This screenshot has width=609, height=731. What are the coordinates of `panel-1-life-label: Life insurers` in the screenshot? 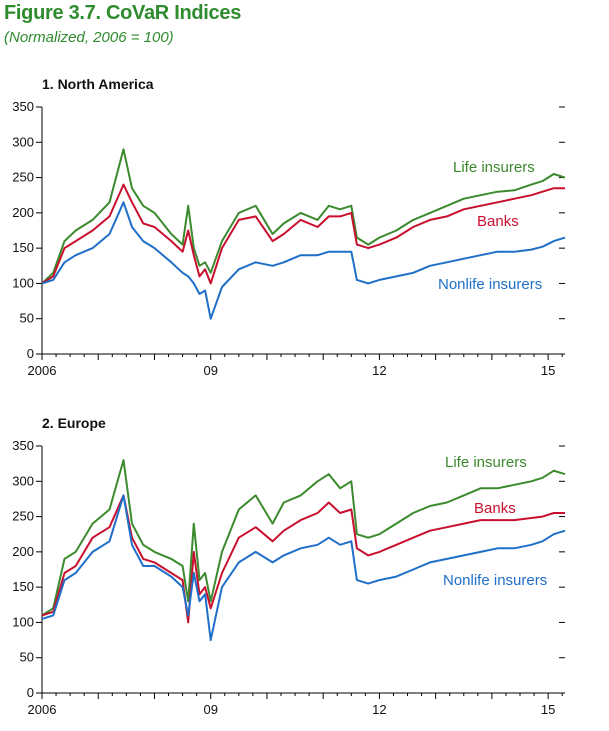 It's located at (494, 167).